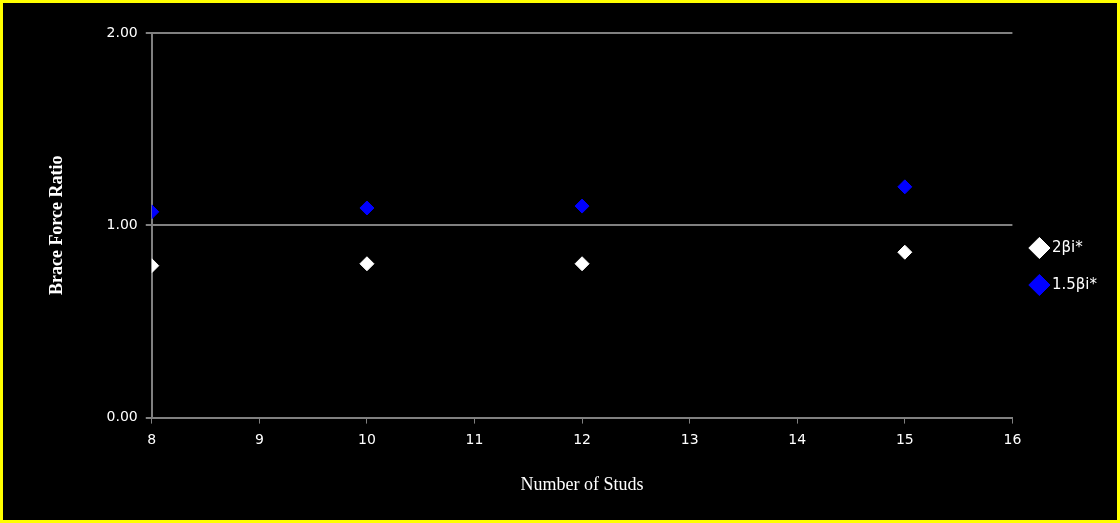  I want to click on x-tick-label: 13, so click(689, 438).